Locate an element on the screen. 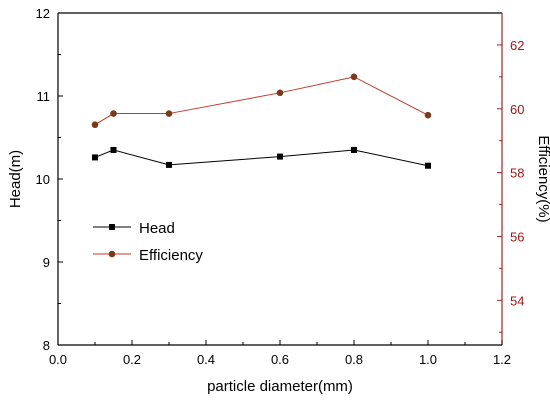 Image resolution: width=550 pixels, height=405 pixels. y-right-tick-label: 60 is located at coordinates (517, 109).